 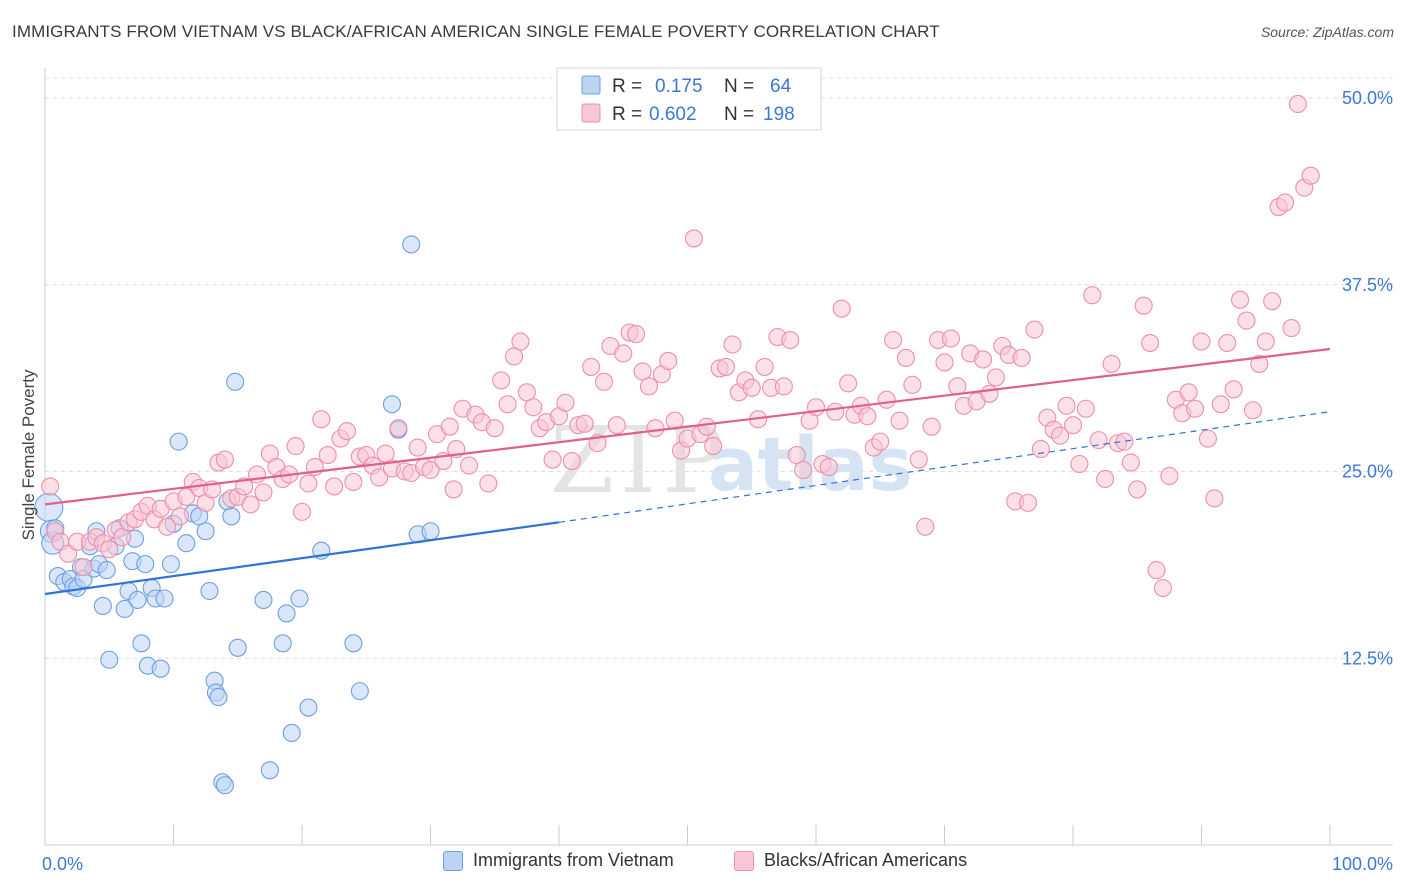 What do you see at coordinates (1367, 285) in the screenshot?
I see `y-tick-label-2: 37.5%` at bounding box center [1367, 285].